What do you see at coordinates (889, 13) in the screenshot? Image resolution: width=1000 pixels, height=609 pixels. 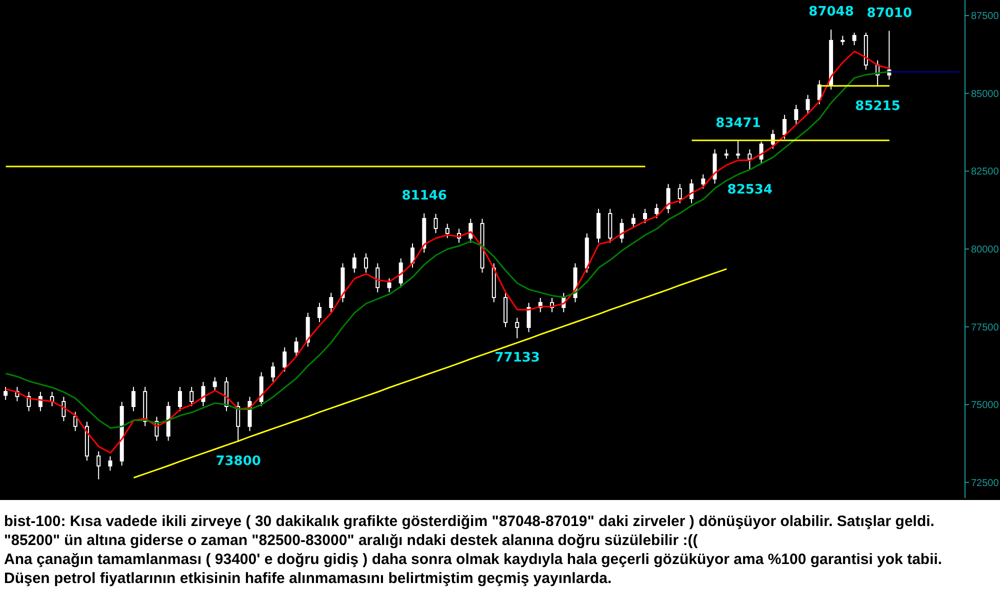 I see `annotation: 87010` at bounding box center [889, 13].